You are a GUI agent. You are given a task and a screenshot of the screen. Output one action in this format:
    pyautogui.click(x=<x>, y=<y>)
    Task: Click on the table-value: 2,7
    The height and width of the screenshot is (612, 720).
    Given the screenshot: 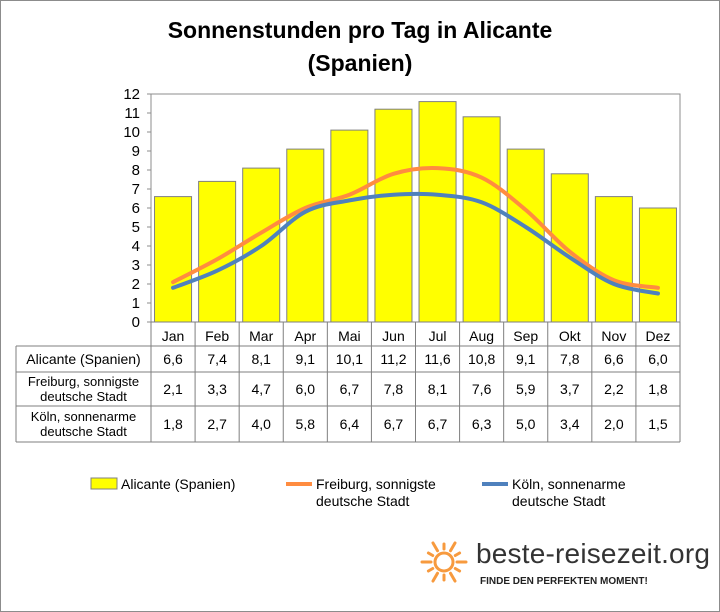 What is the action you would take?
    pyautogui.click(x=217, y=424)
    